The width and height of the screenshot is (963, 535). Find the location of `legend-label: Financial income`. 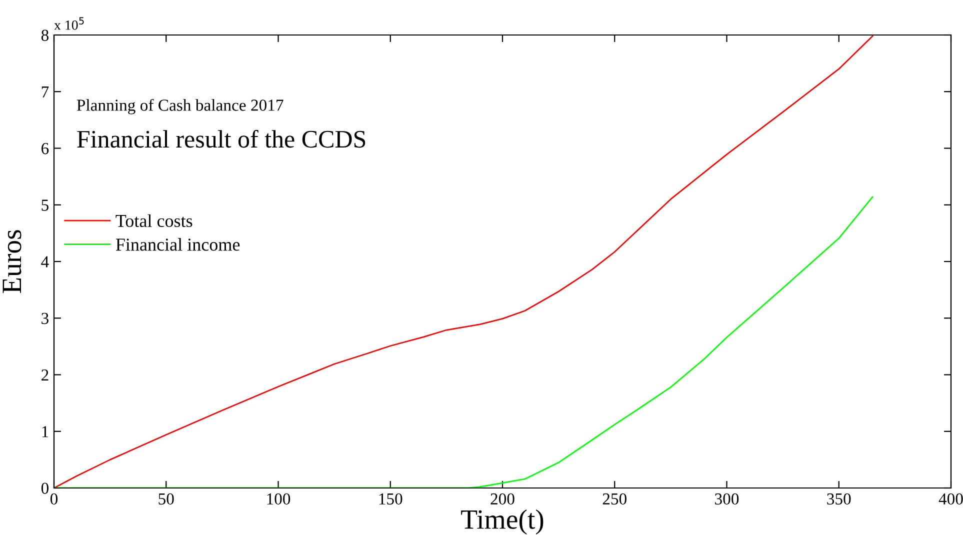

legend-label: Financial income is located at coordinates (178, 244).